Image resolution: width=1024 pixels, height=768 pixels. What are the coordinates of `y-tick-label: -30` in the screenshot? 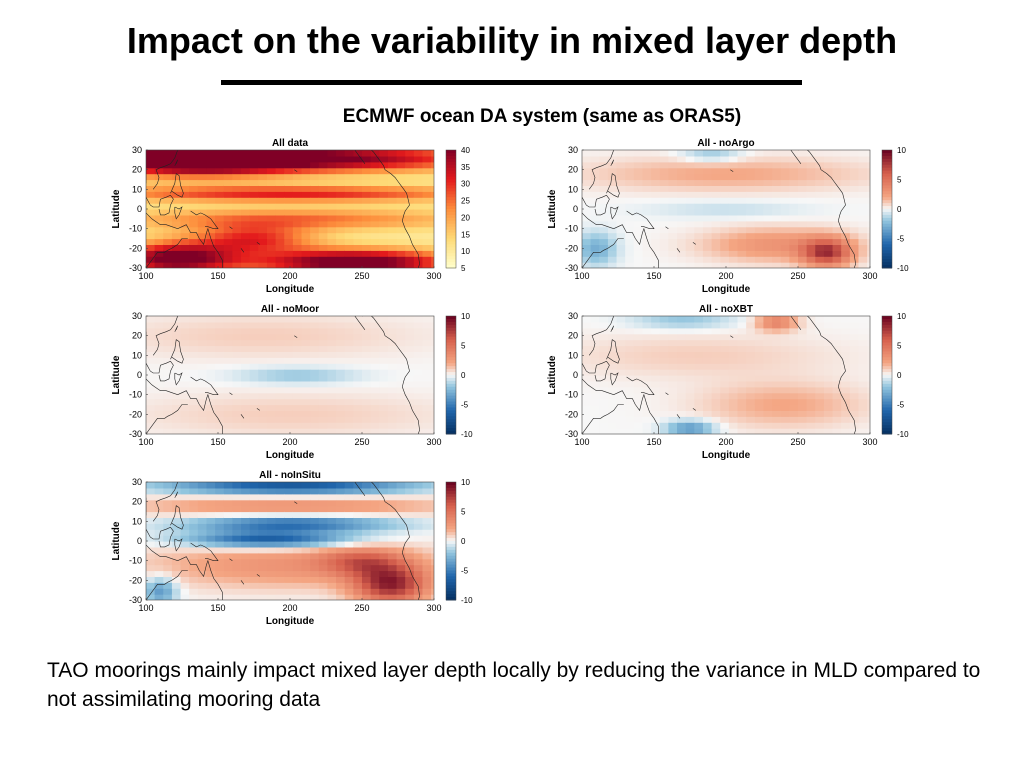 It's located at (135, 268).